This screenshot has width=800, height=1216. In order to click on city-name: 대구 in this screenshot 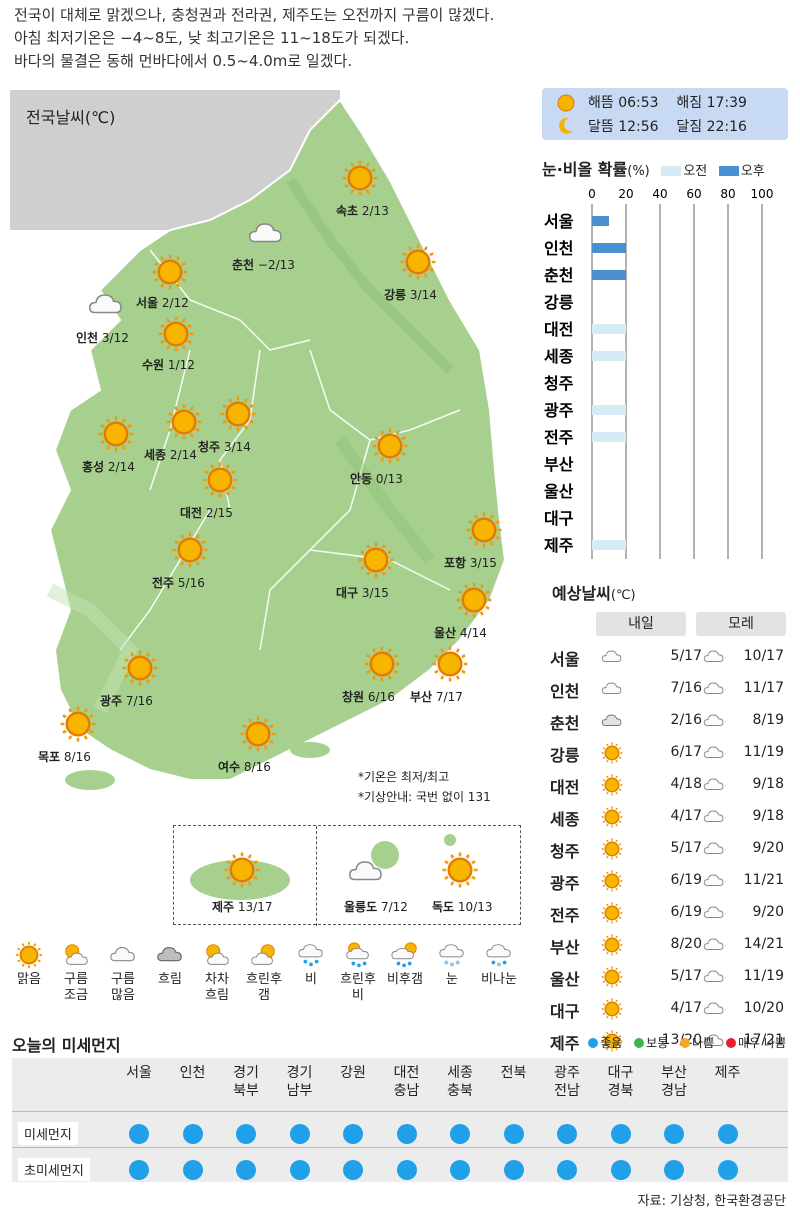, I will do `click(347, 593)`.